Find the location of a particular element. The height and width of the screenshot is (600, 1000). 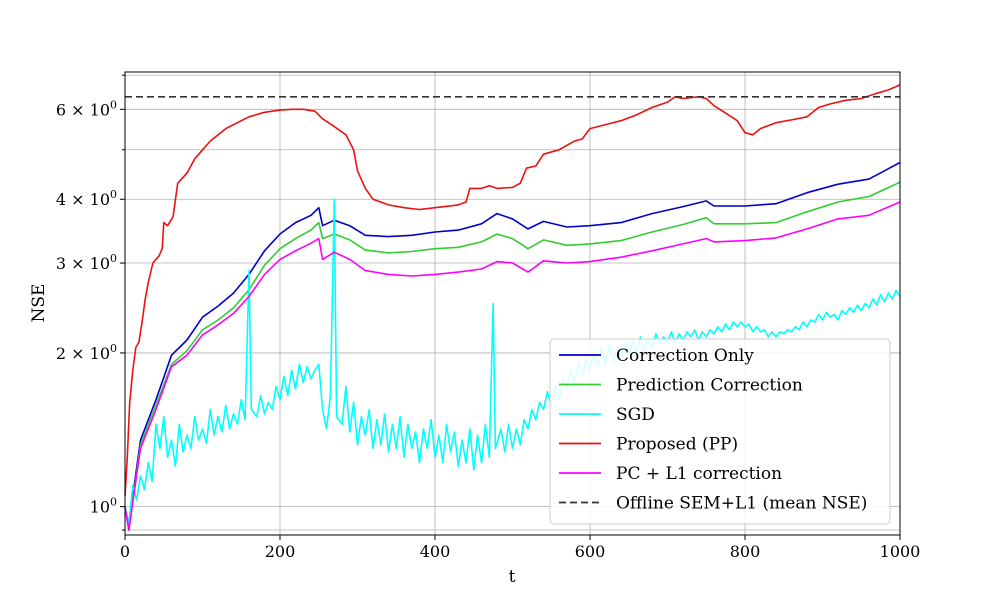

legend-box is located at coordinates (720, 431).